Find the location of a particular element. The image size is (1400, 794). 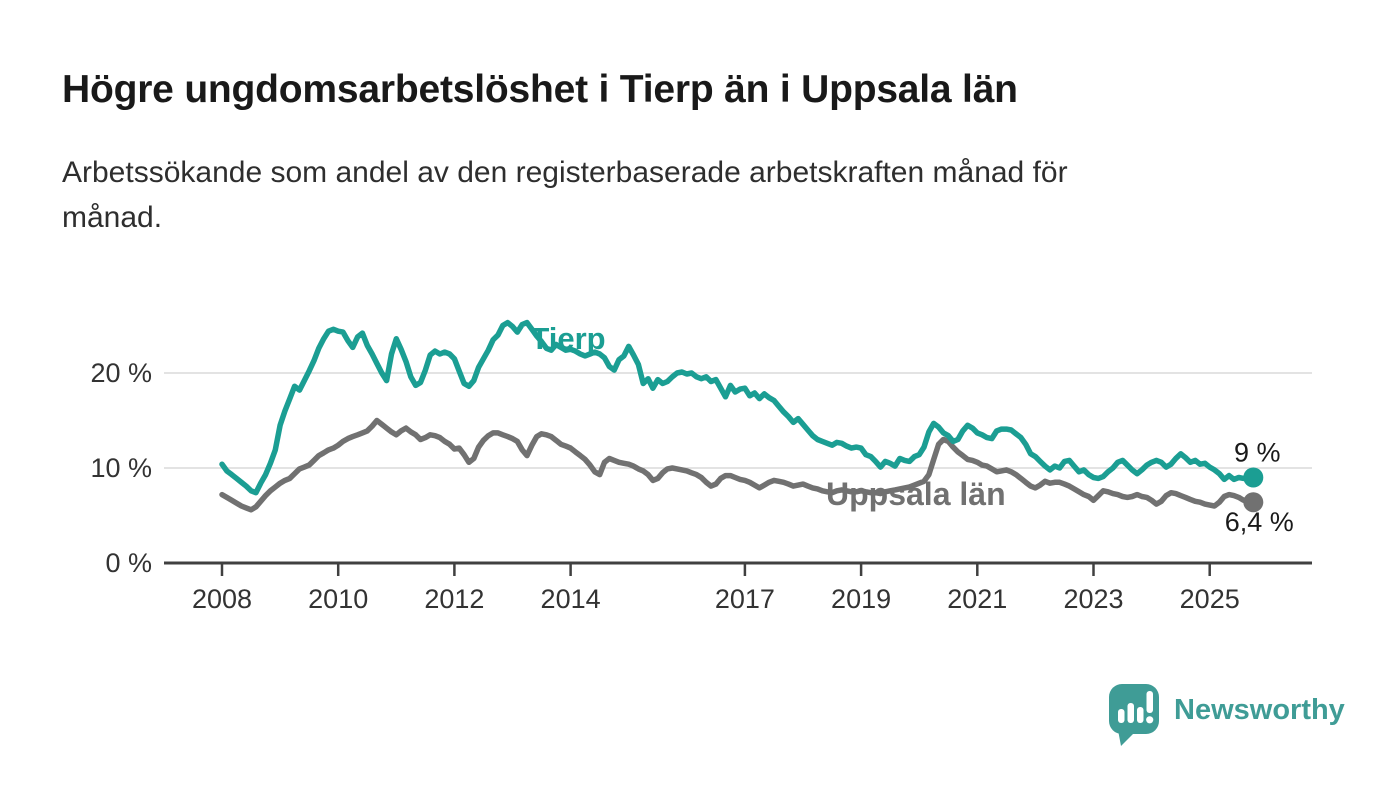

x-tick-label: 2014 is located at coordinates (571, 599).